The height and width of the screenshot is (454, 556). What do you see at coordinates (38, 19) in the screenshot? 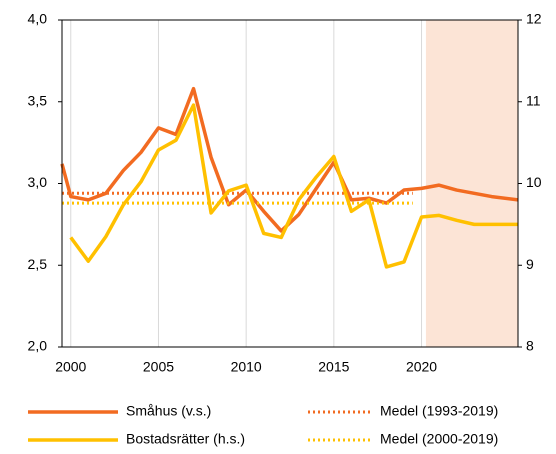
I see `y-tick-label: 4,0` at bounding box center [38, 19].